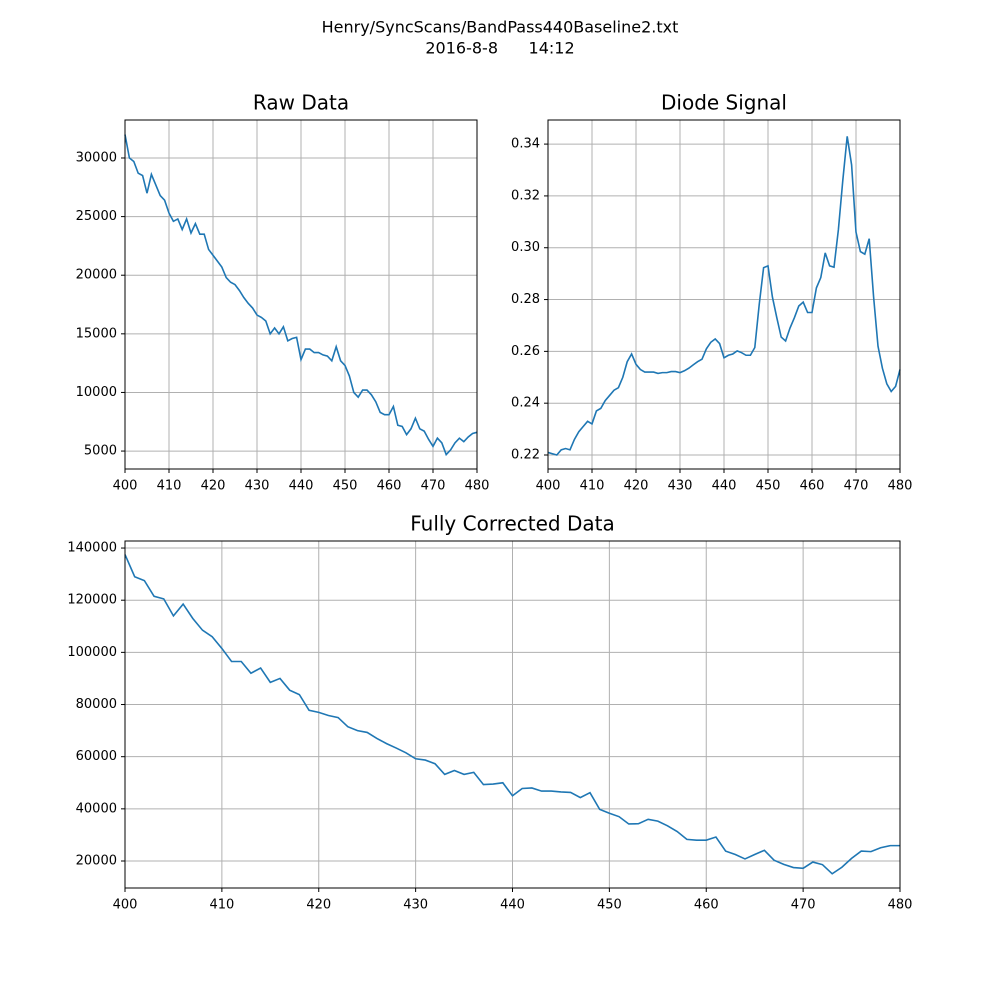 This screenshot has height=1000, width=1000. What do you see at coordinates (96, 756) in the screenshot?
I see `y-tick-label: 60000` at bounding box center [96, 756].